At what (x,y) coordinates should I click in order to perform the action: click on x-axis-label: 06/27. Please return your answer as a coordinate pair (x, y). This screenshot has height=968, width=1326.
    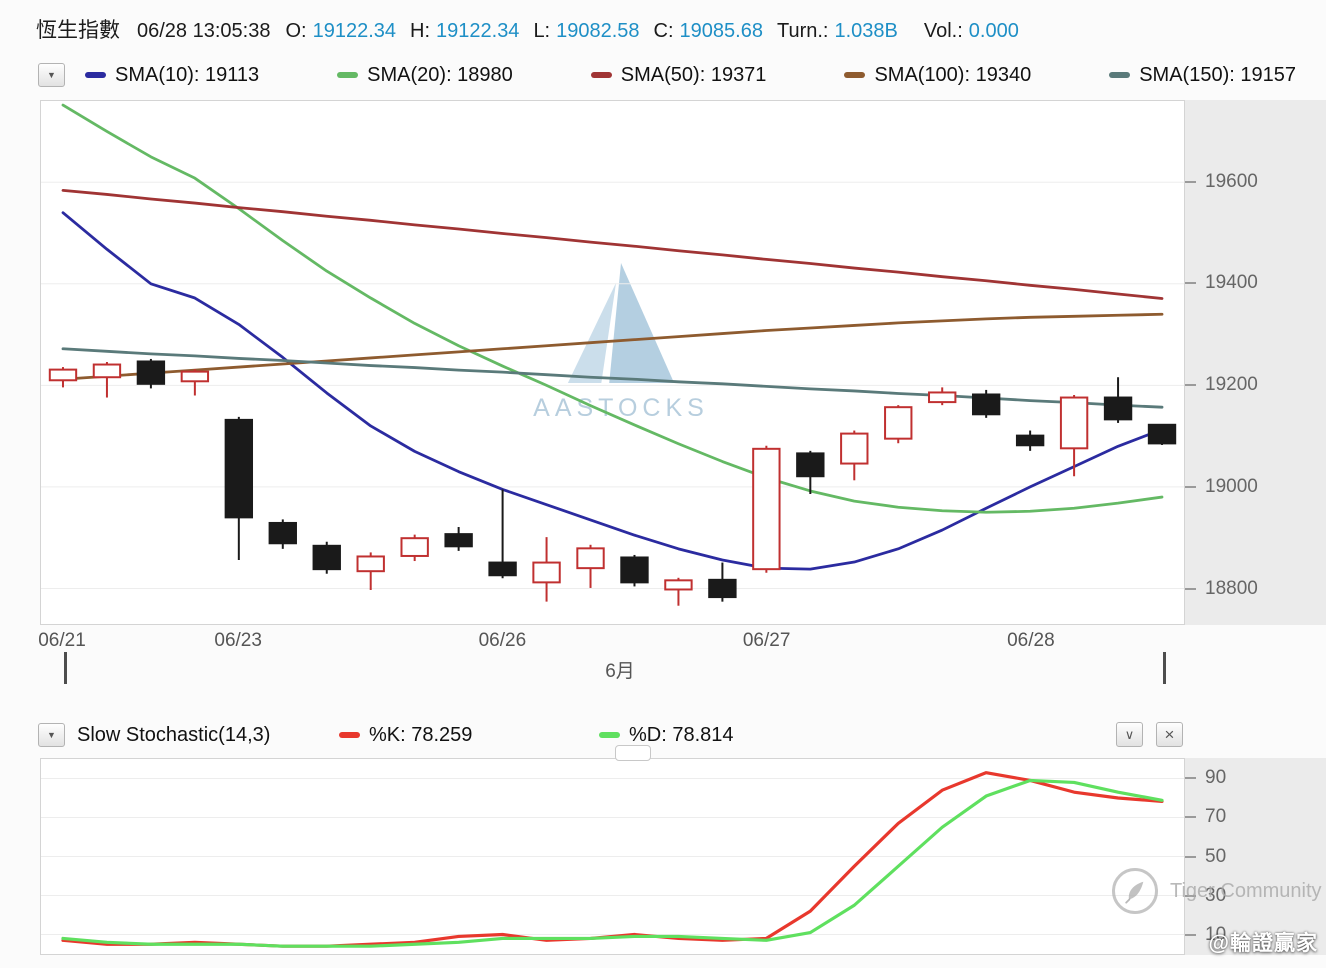
    Looking at the image, I should click on (766, 640).